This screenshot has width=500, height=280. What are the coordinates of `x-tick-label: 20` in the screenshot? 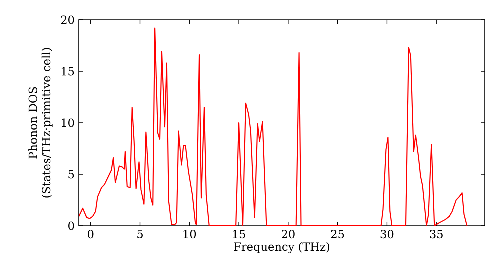 It's located at (288, 234).